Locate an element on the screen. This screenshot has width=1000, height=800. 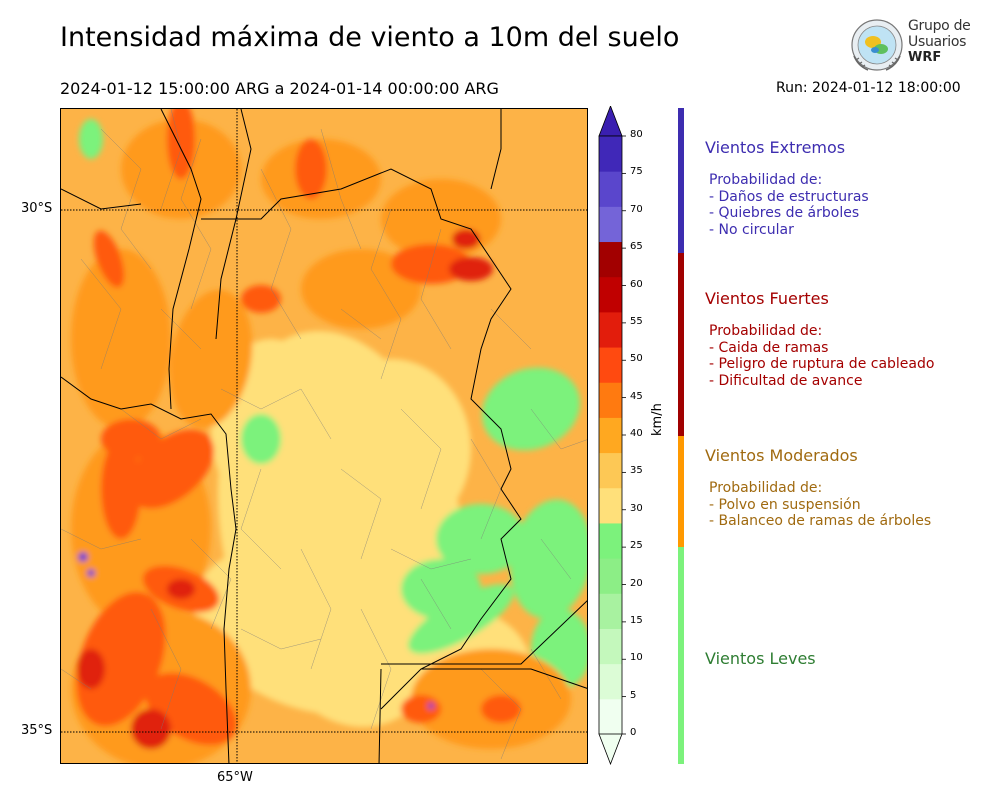
logo-line-3: WRF is located at coordinates (925, 57).